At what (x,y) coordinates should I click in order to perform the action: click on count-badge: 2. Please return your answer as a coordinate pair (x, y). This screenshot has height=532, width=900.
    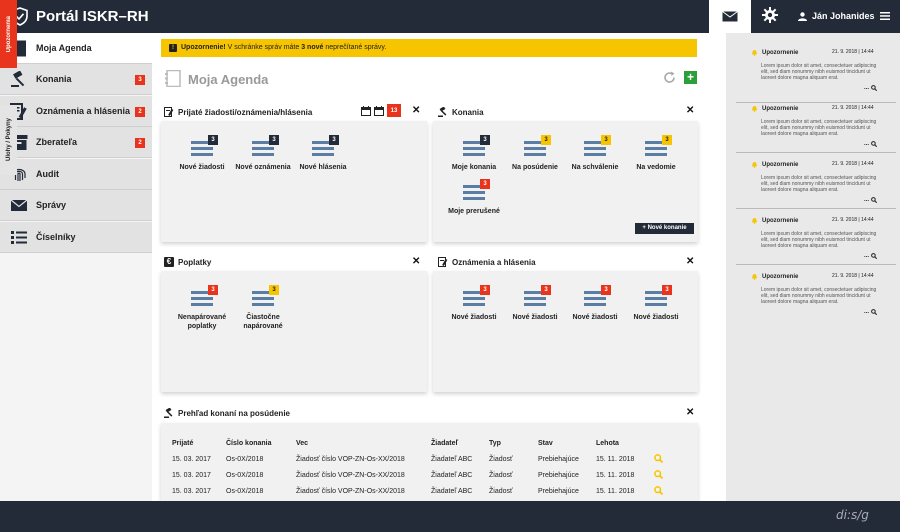
    Looking at the image, I should click on (140, 112).